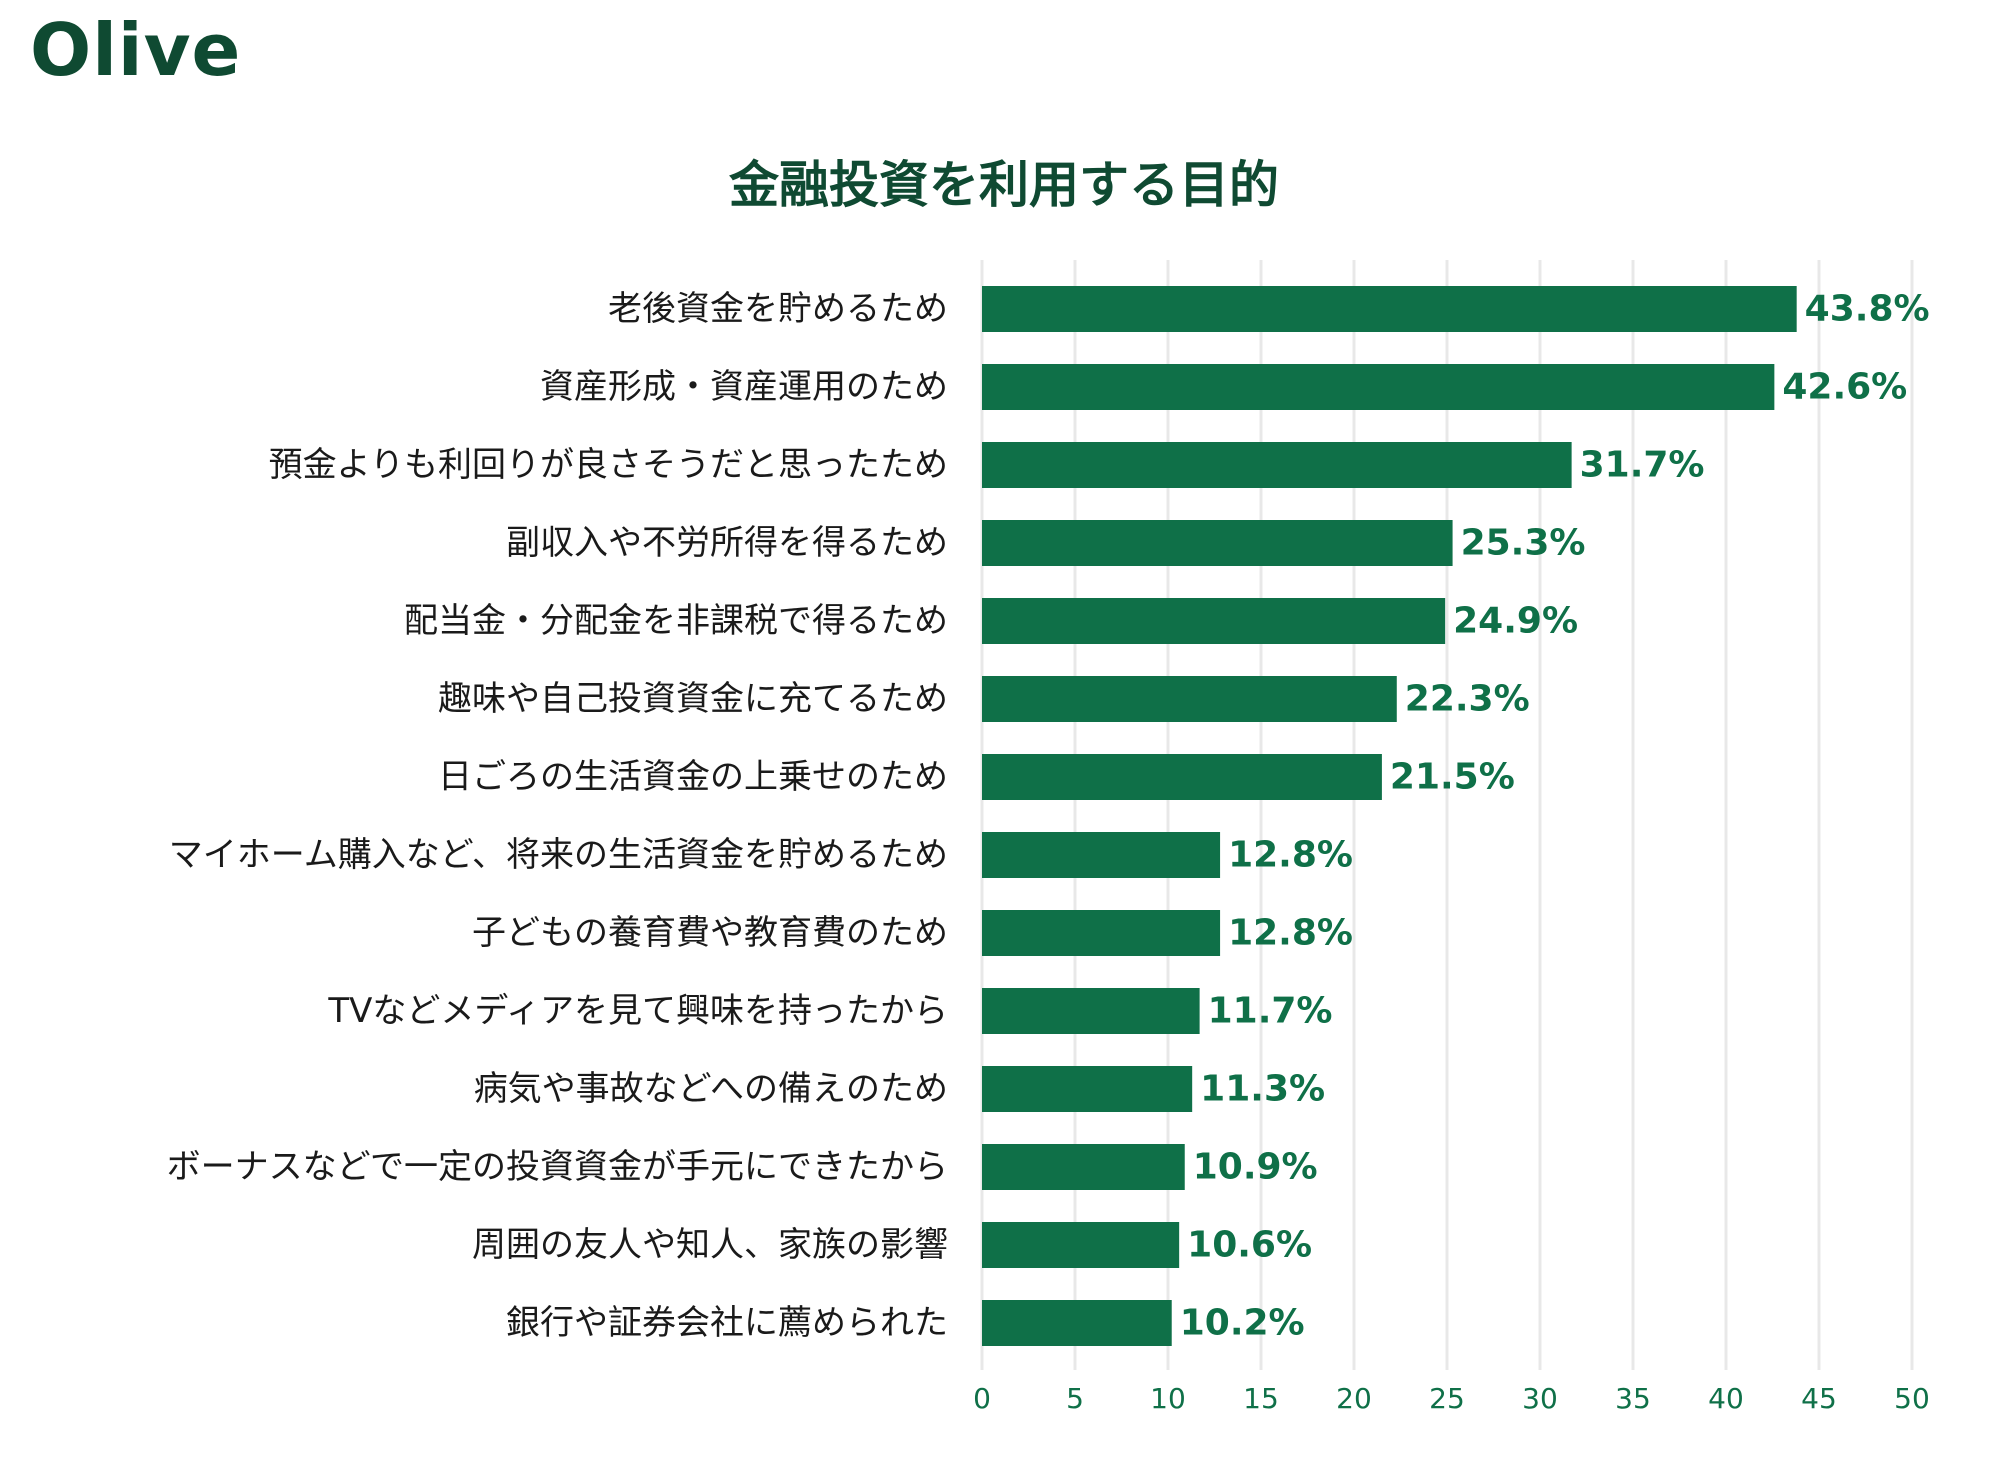  Describe the element at coordinates (637, 1011) in the screenshot. I see `category-label: TVなどメディアを見て興味を持ったから` at that location.